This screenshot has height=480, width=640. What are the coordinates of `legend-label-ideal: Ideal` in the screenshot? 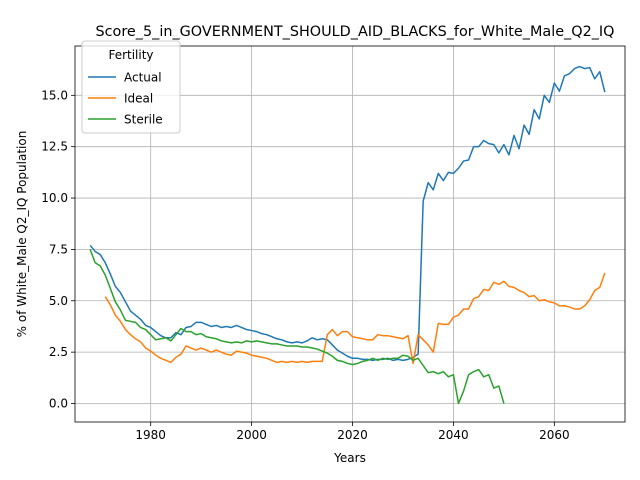 It's located at (138, 99).